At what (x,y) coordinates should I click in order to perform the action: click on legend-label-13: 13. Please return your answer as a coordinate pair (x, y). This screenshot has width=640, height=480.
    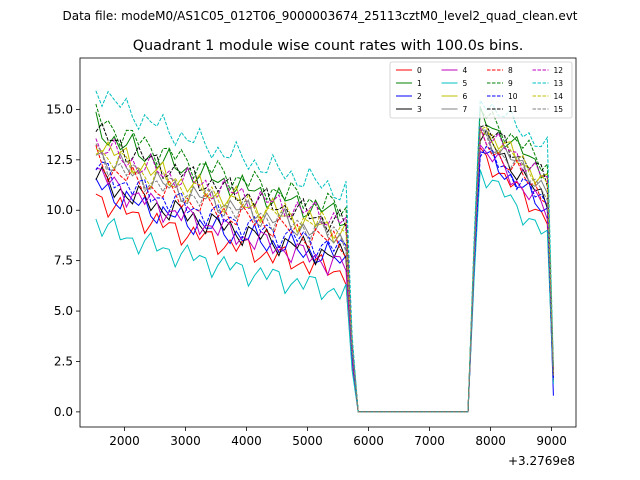
    Looking at the image, I should click on (559, 83).